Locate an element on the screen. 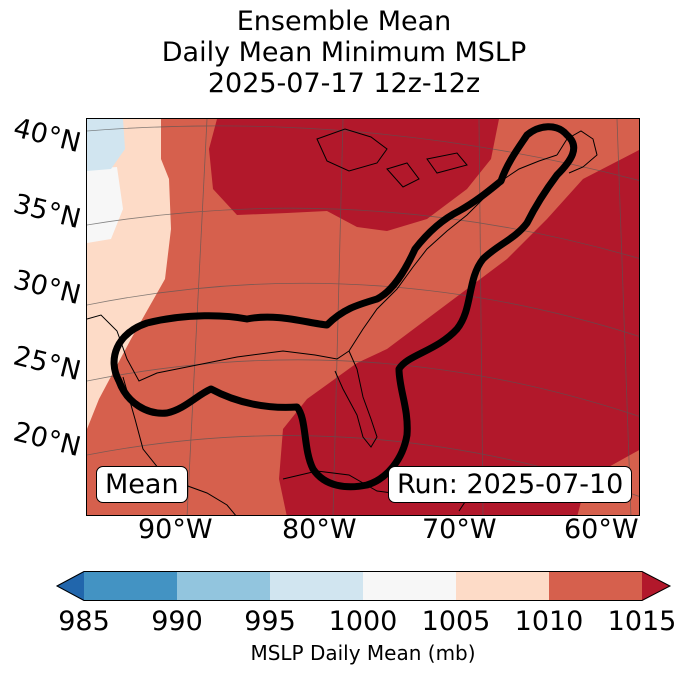  lat-label-30n: 30°N is located at coordinates (47, 288).